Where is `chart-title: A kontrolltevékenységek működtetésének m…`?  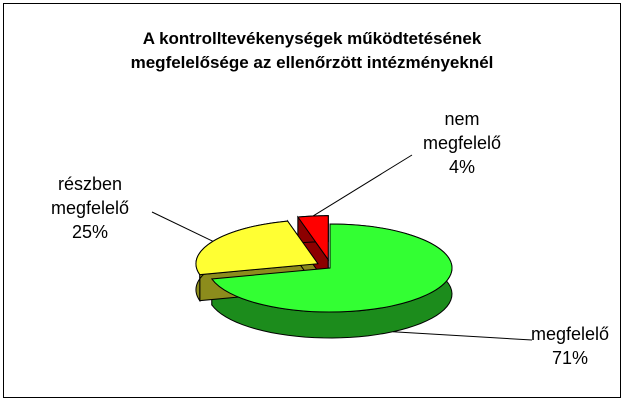
chart-title: A kontrolltevékenységek működtetésének m… is located at coordinates (312, 50).